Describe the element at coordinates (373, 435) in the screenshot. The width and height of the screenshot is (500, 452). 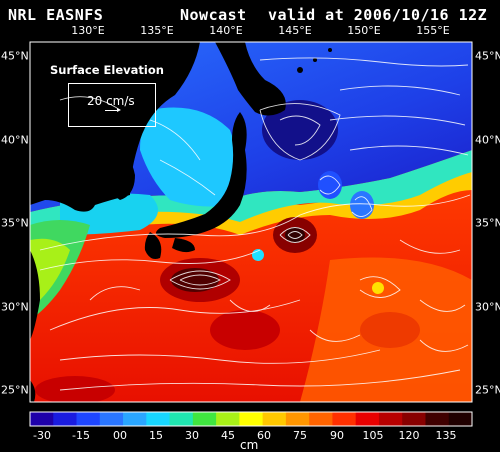
I see `colorbar-tick-label: 105` at that location.